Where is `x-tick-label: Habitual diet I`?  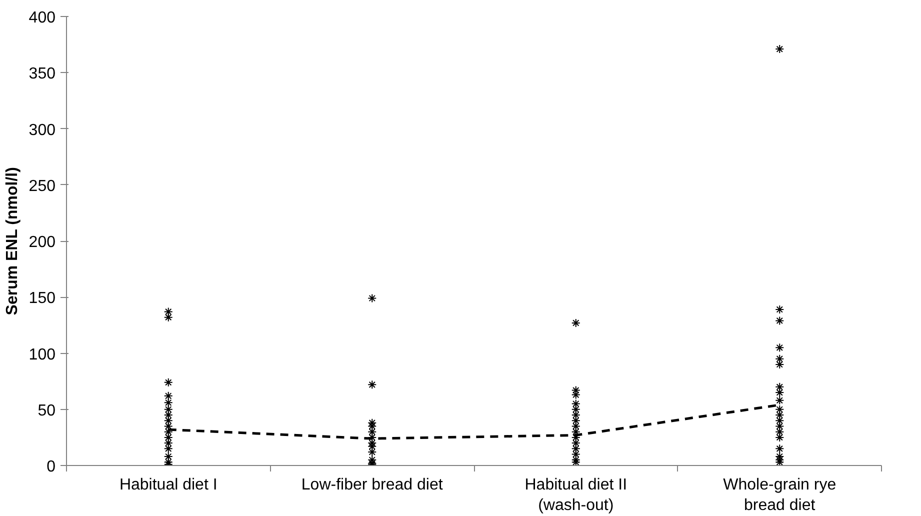 x-tick-label: Habitual diet I is located at coordinates (168, 485).